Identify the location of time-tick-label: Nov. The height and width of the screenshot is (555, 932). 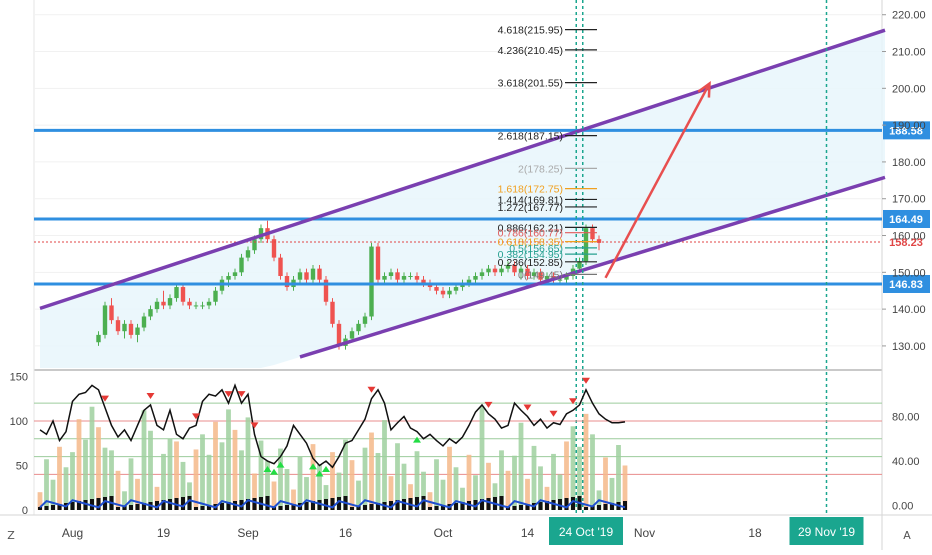
(644, 533).